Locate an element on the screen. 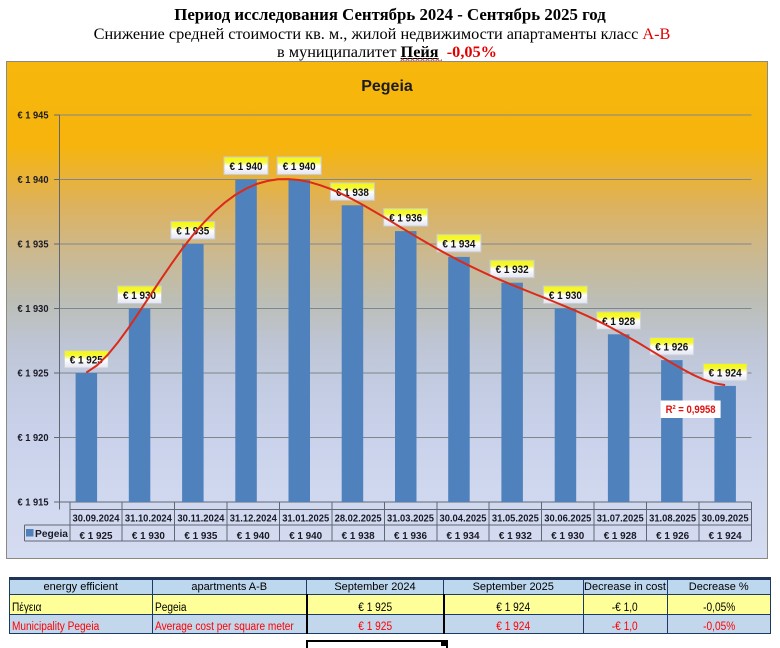 Image resolution: width=780 pixels, height=648 pixels. svg-text: 31.03.2025 is located at coordinates (410, 519).